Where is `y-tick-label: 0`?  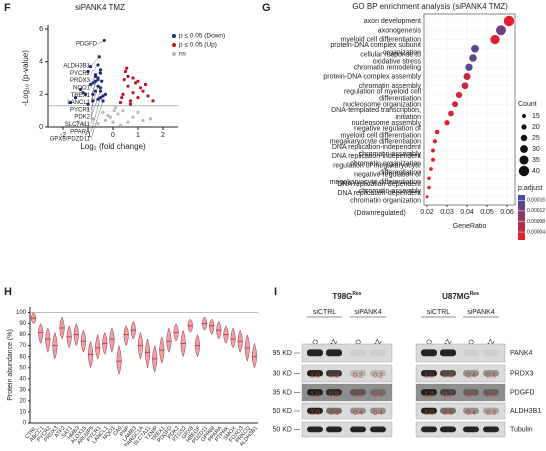
y-tick-label: 0 is located at coordinates (41, 127).